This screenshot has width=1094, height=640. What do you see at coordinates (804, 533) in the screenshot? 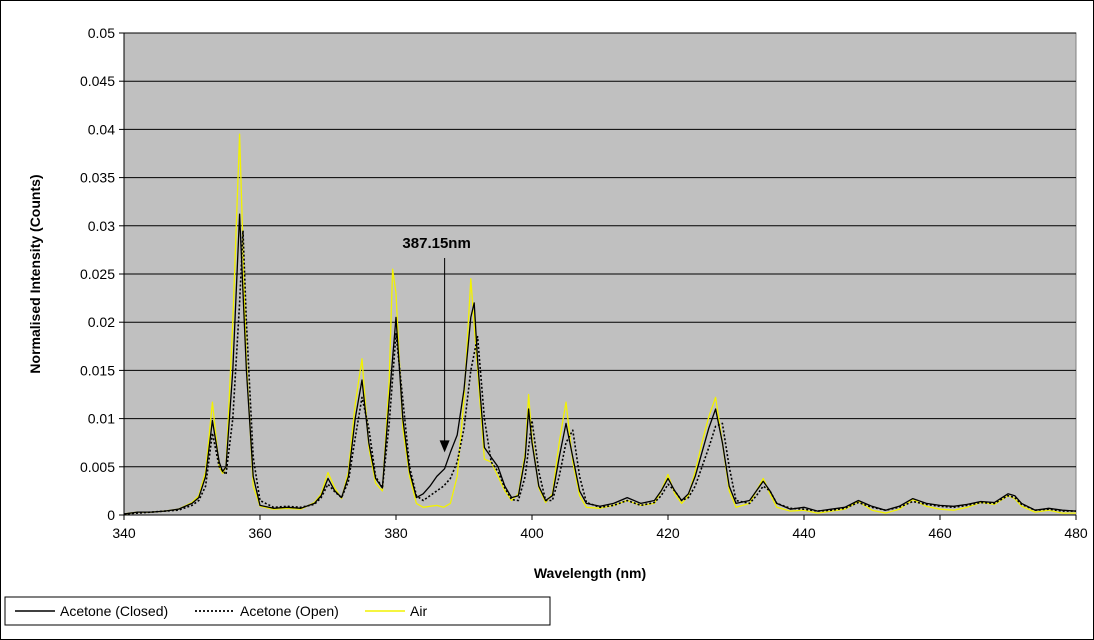
I see `x-tick-label: 440` at bounding box center [804, 533].